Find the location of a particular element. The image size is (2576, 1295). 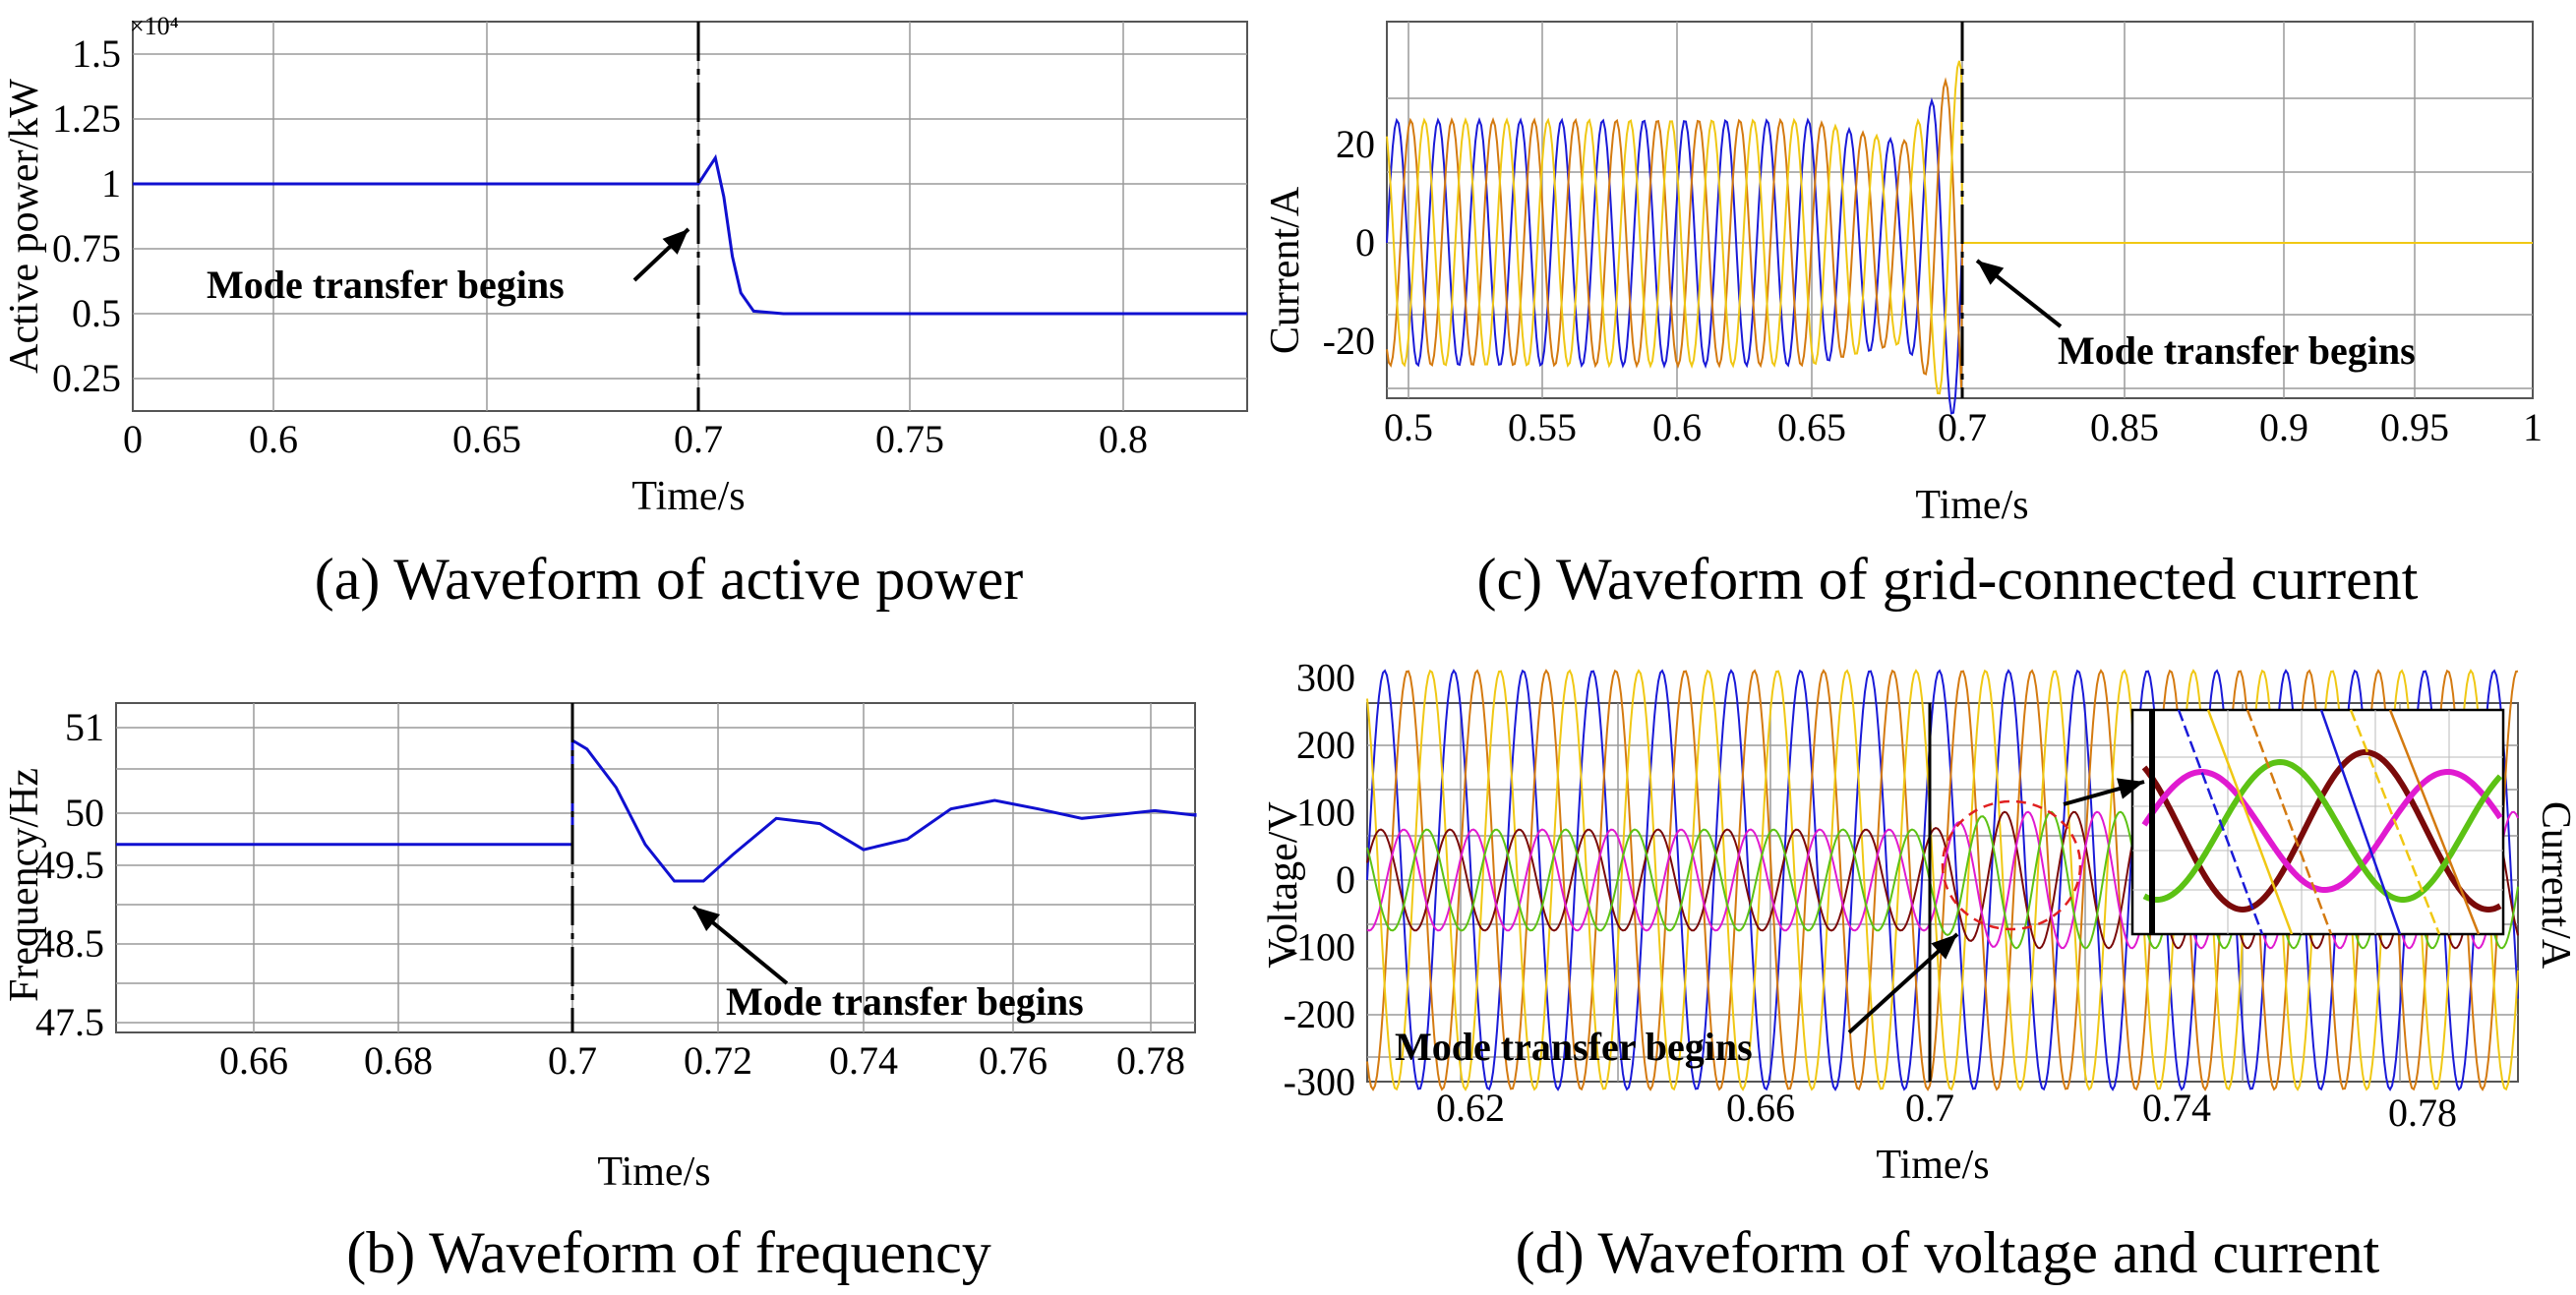

chart-b-frame is located at coordinates (655, 867).